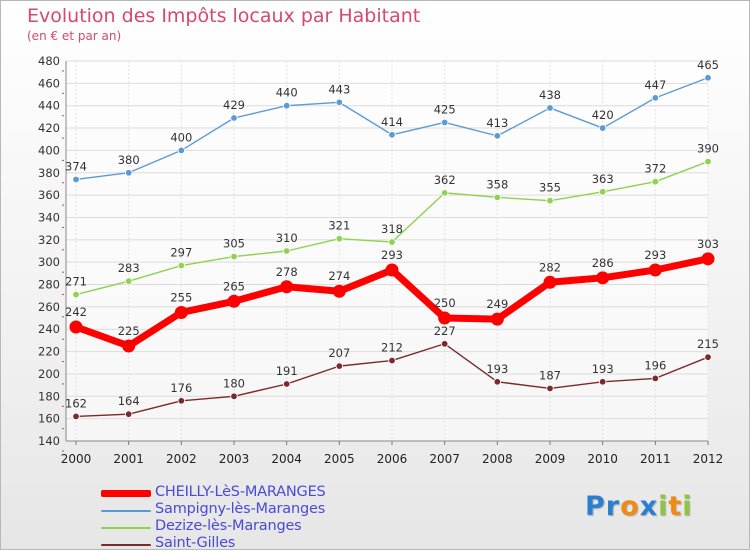  What do you see at coordinates (49, 419) in the screenshot?
I see `y-tick-label: 160` at bounding box center [49, 419].